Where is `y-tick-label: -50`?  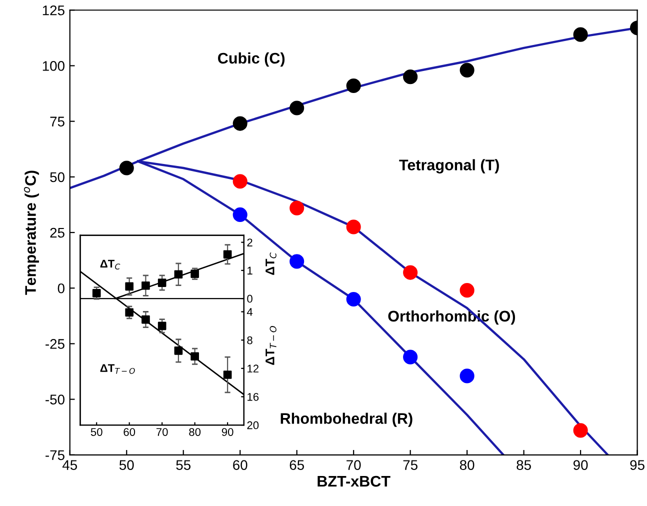 y-tick-label: -50 is located at coordinates (55, 399).